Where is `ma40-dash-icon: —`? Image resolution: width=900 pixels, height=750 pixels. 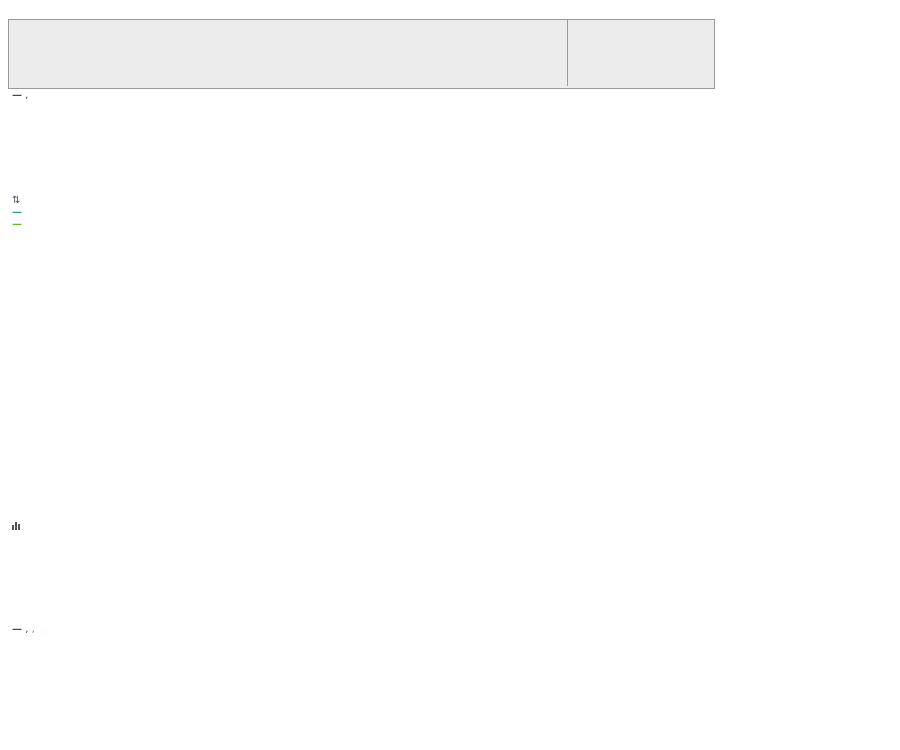 ma40-dash-icon: — is located at coordinates (17, 224).